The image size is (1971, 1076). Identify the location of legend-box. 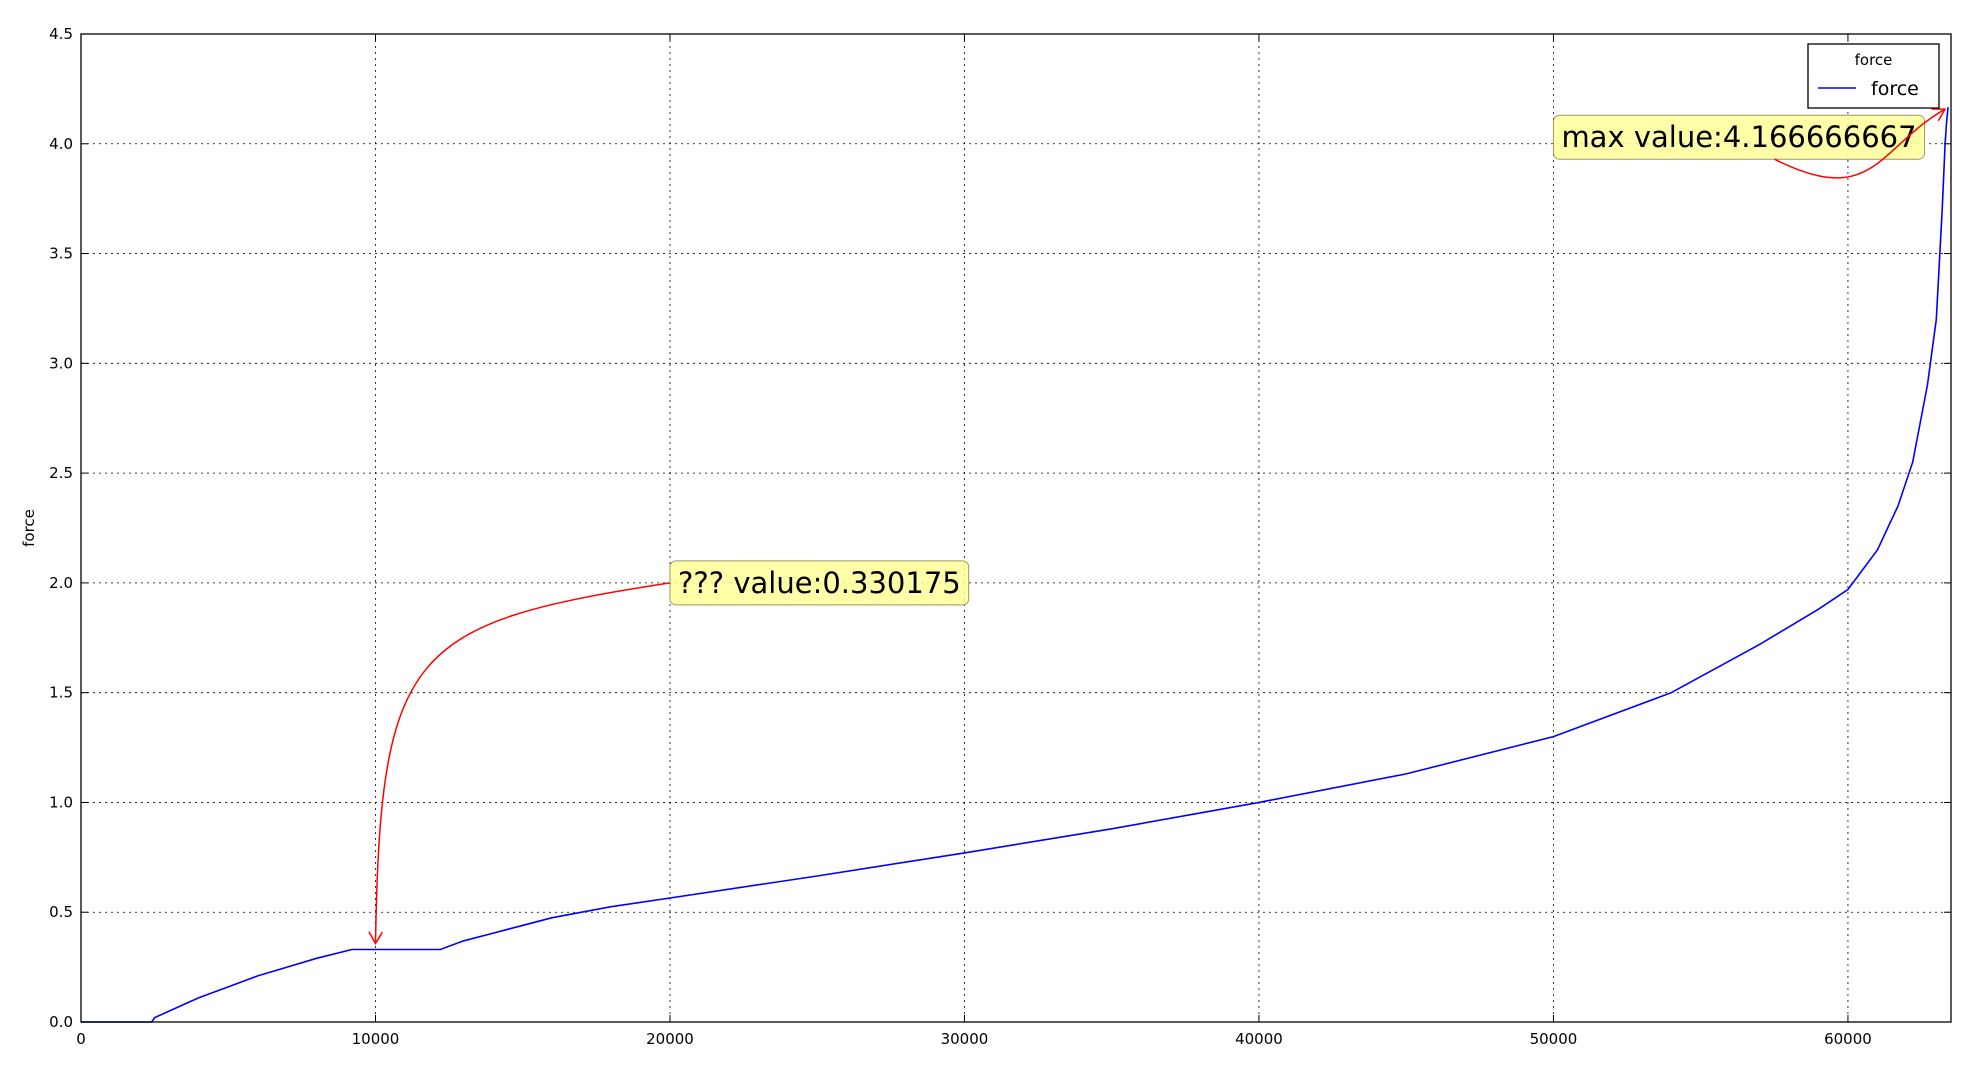
(1873, 76).